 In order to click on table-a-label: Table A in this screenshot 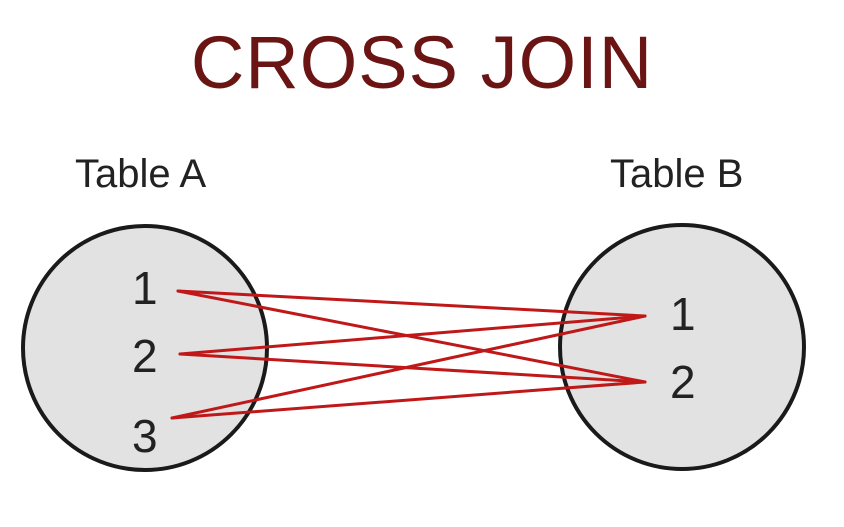, I will do `click(141, 174)`.